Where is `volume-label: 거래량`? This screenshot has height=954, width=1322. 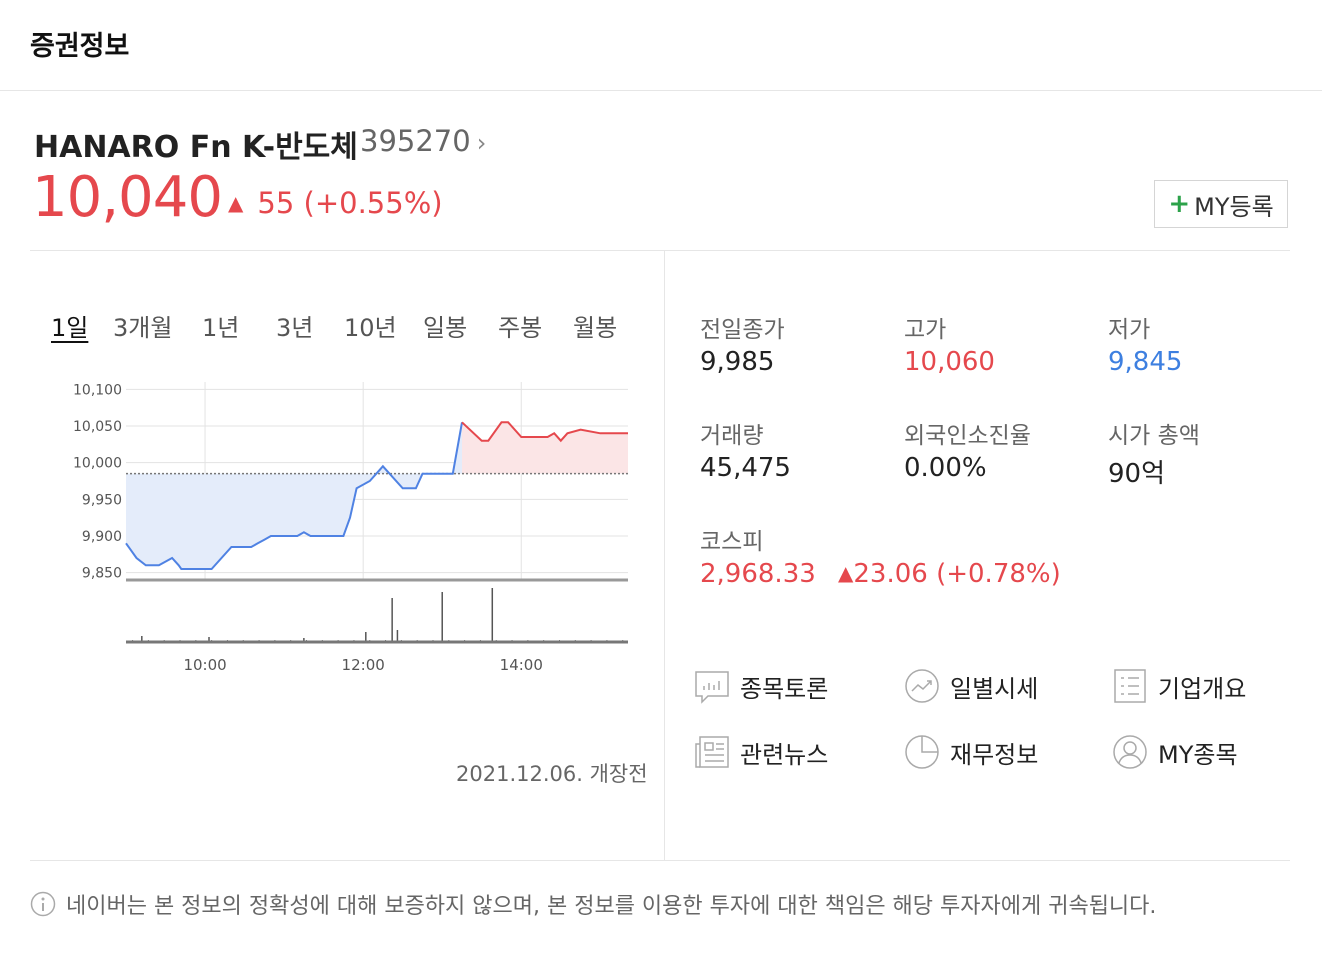
volume-label: 거래량 is located at coordinates (732, 436).